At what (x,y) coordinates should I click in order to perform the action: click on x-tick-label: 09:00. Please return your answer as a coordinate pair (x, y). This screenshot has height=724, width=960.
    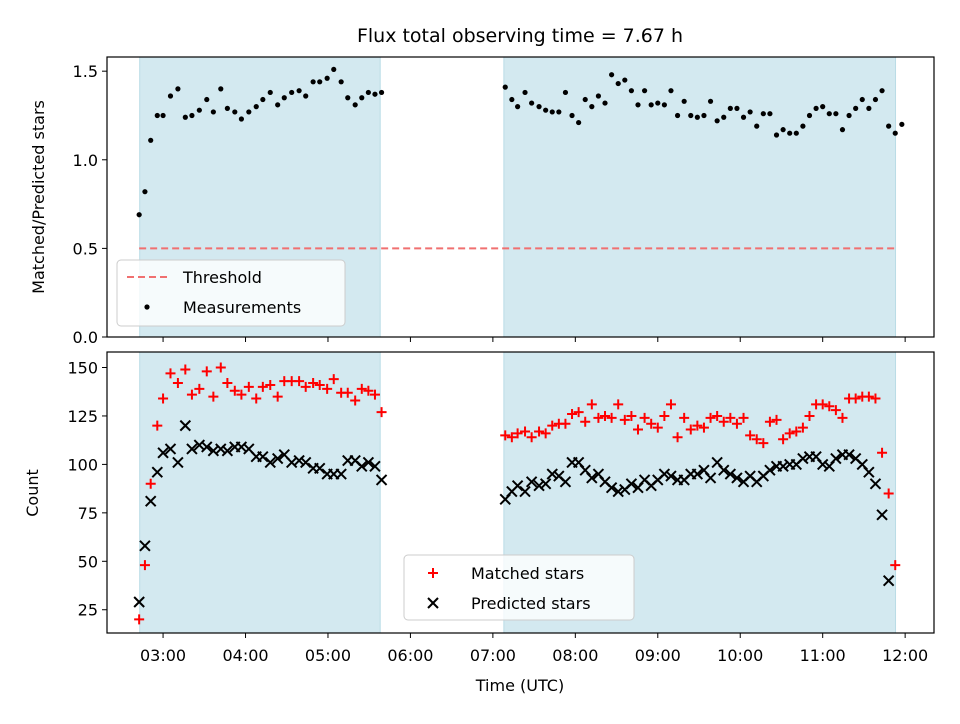
    Looking at the image, I should click on (658, 655).